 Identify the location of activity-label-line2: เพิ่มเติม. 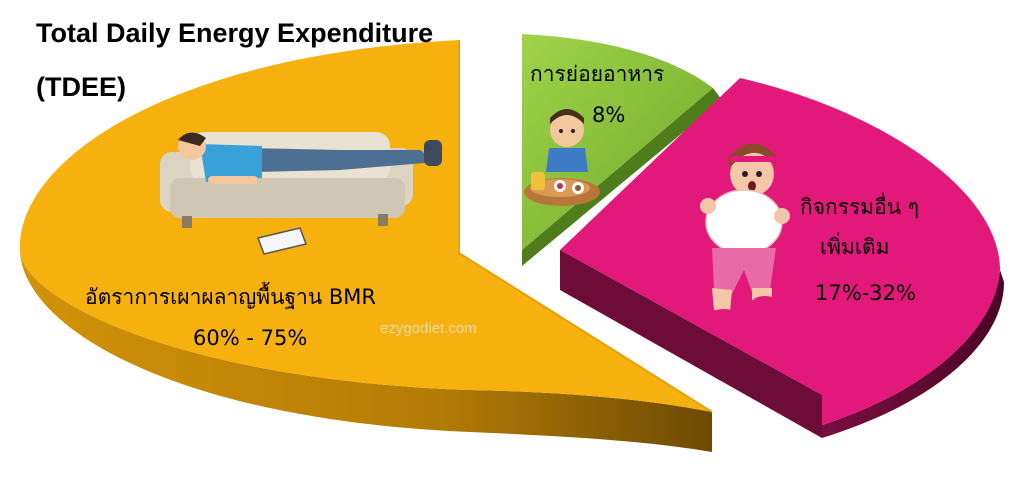
(855, 245).